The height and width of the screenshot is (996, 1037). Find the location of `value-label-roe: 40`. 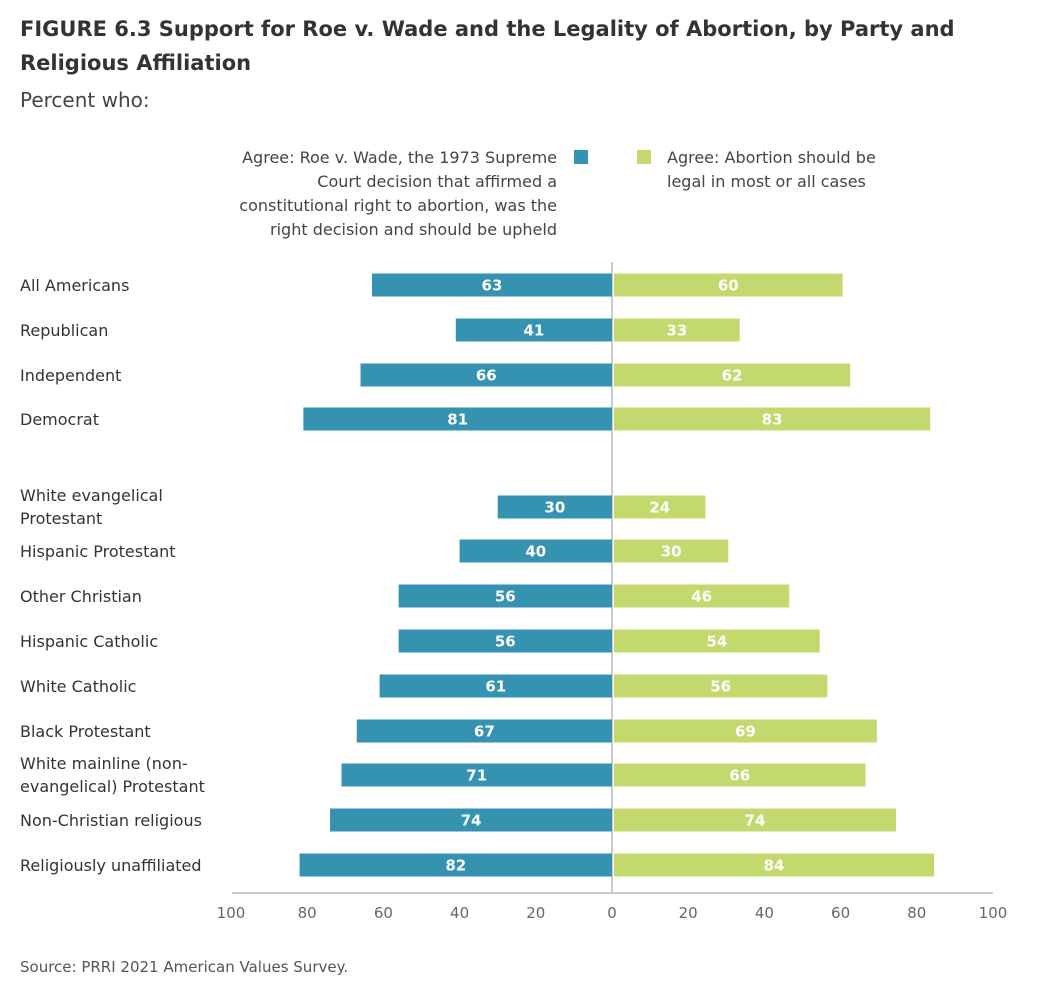

value-label-roe: 40 is located at coordinates (535, 552).